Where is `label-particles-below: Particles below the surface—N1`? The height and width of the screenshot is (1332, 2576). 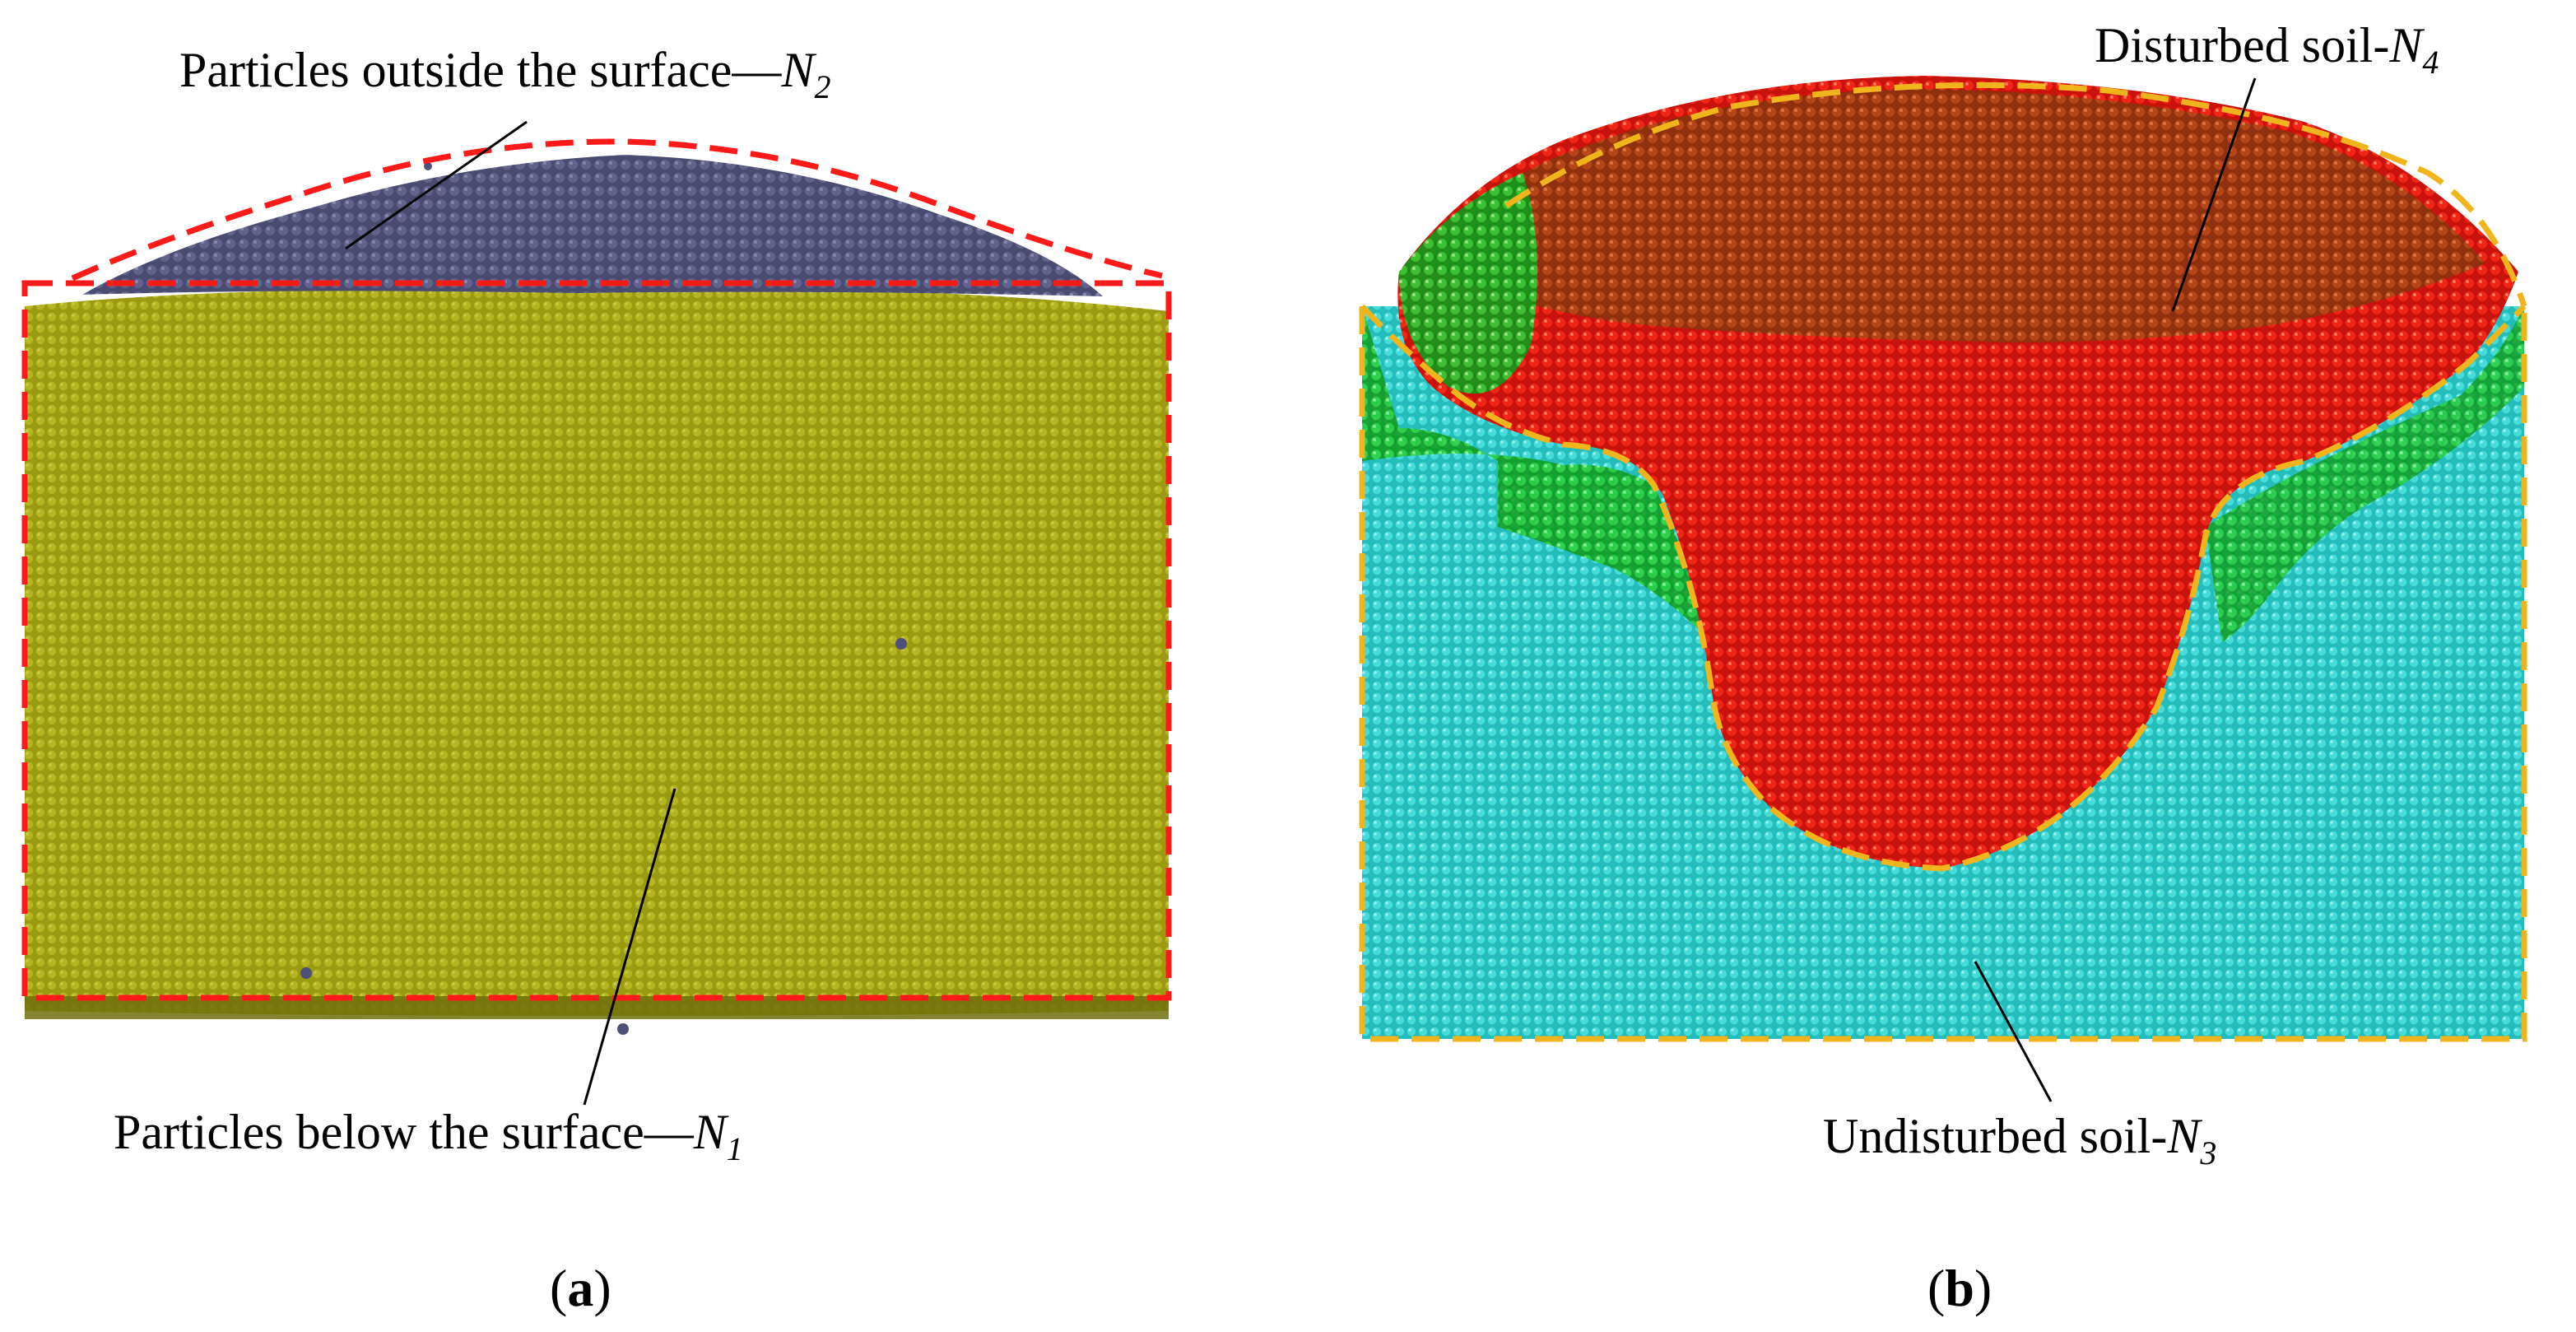 label-particles-below: Particles below the surface—N1 is located at coordinates (428, 1136).